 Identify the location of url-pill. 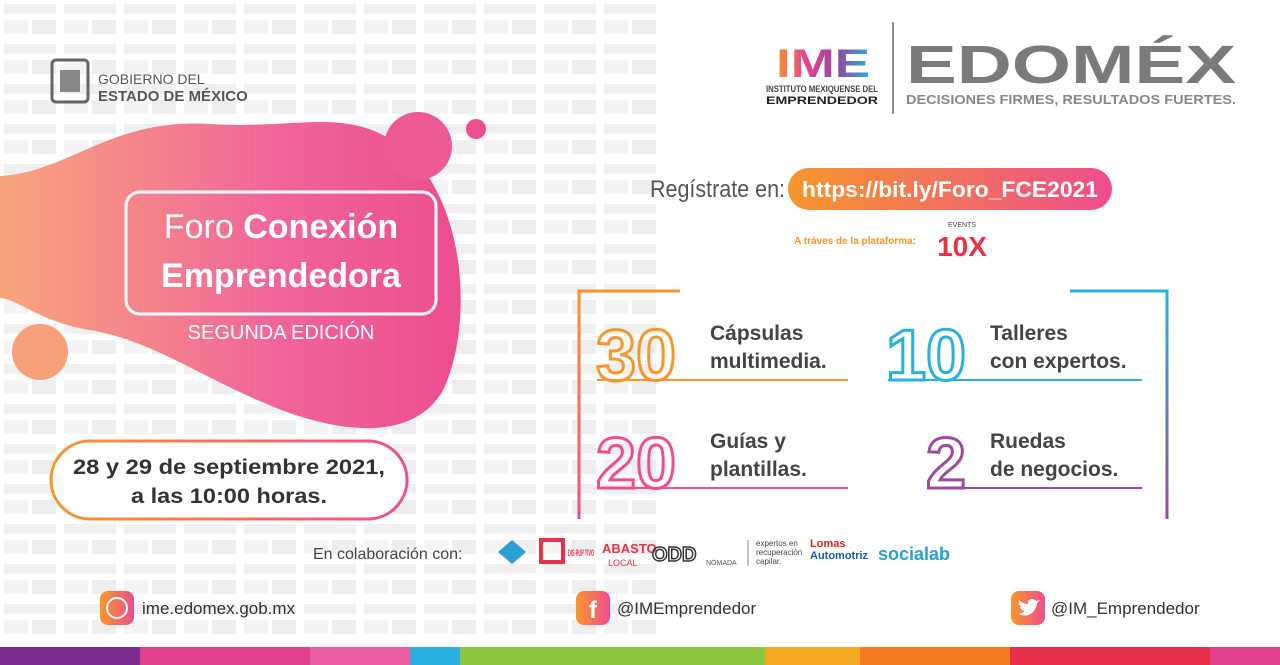
(950, 189).